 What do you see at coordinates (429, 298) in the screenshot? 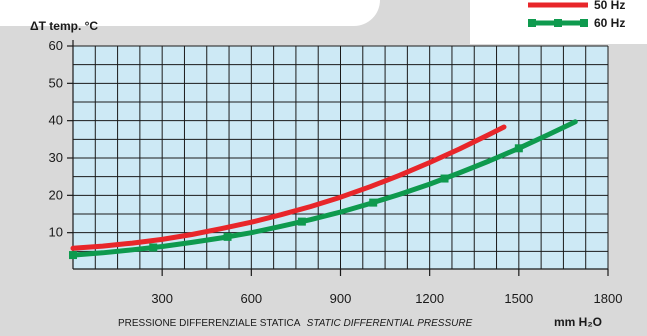
I see `x-tick-label: 1200` at bounding box center [429, 298].